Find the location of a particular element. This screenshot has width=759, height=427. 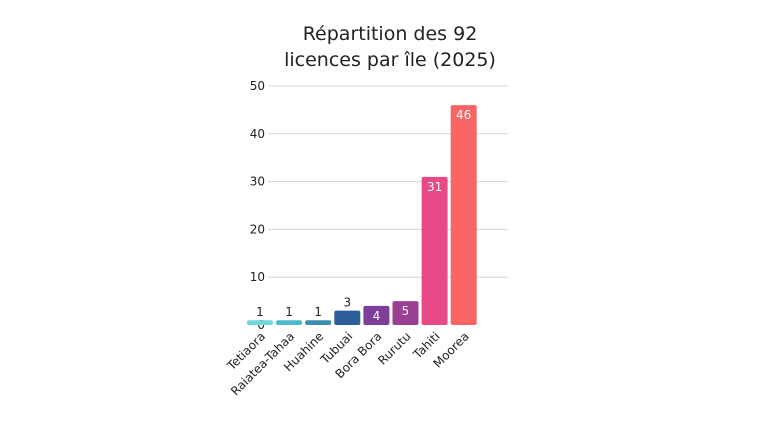

bar-rurutu is located at coordinates (405, 313).